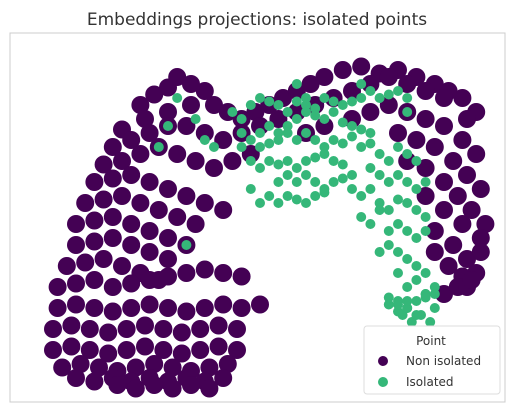  What do you see at coordinates (383, 382) in the screenshot?
I see `legend-marker-isolated` at bounding box center [383, 382].